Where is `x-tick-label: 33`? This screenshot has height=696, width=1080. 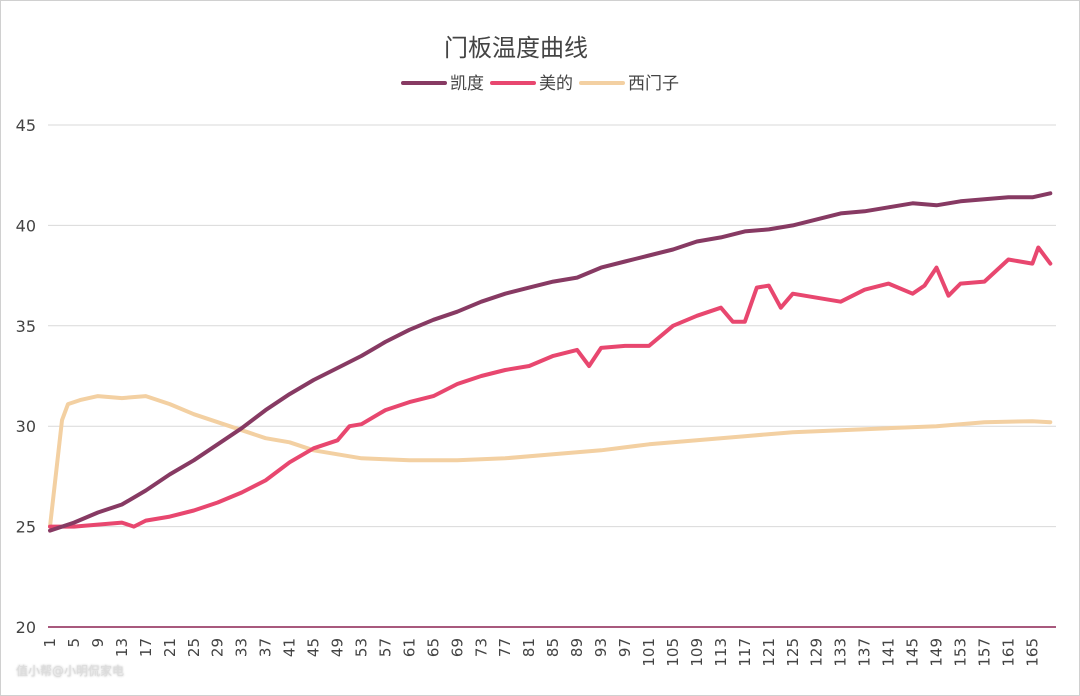
x-tick-label: 33 is located at coordinates (242, 647).